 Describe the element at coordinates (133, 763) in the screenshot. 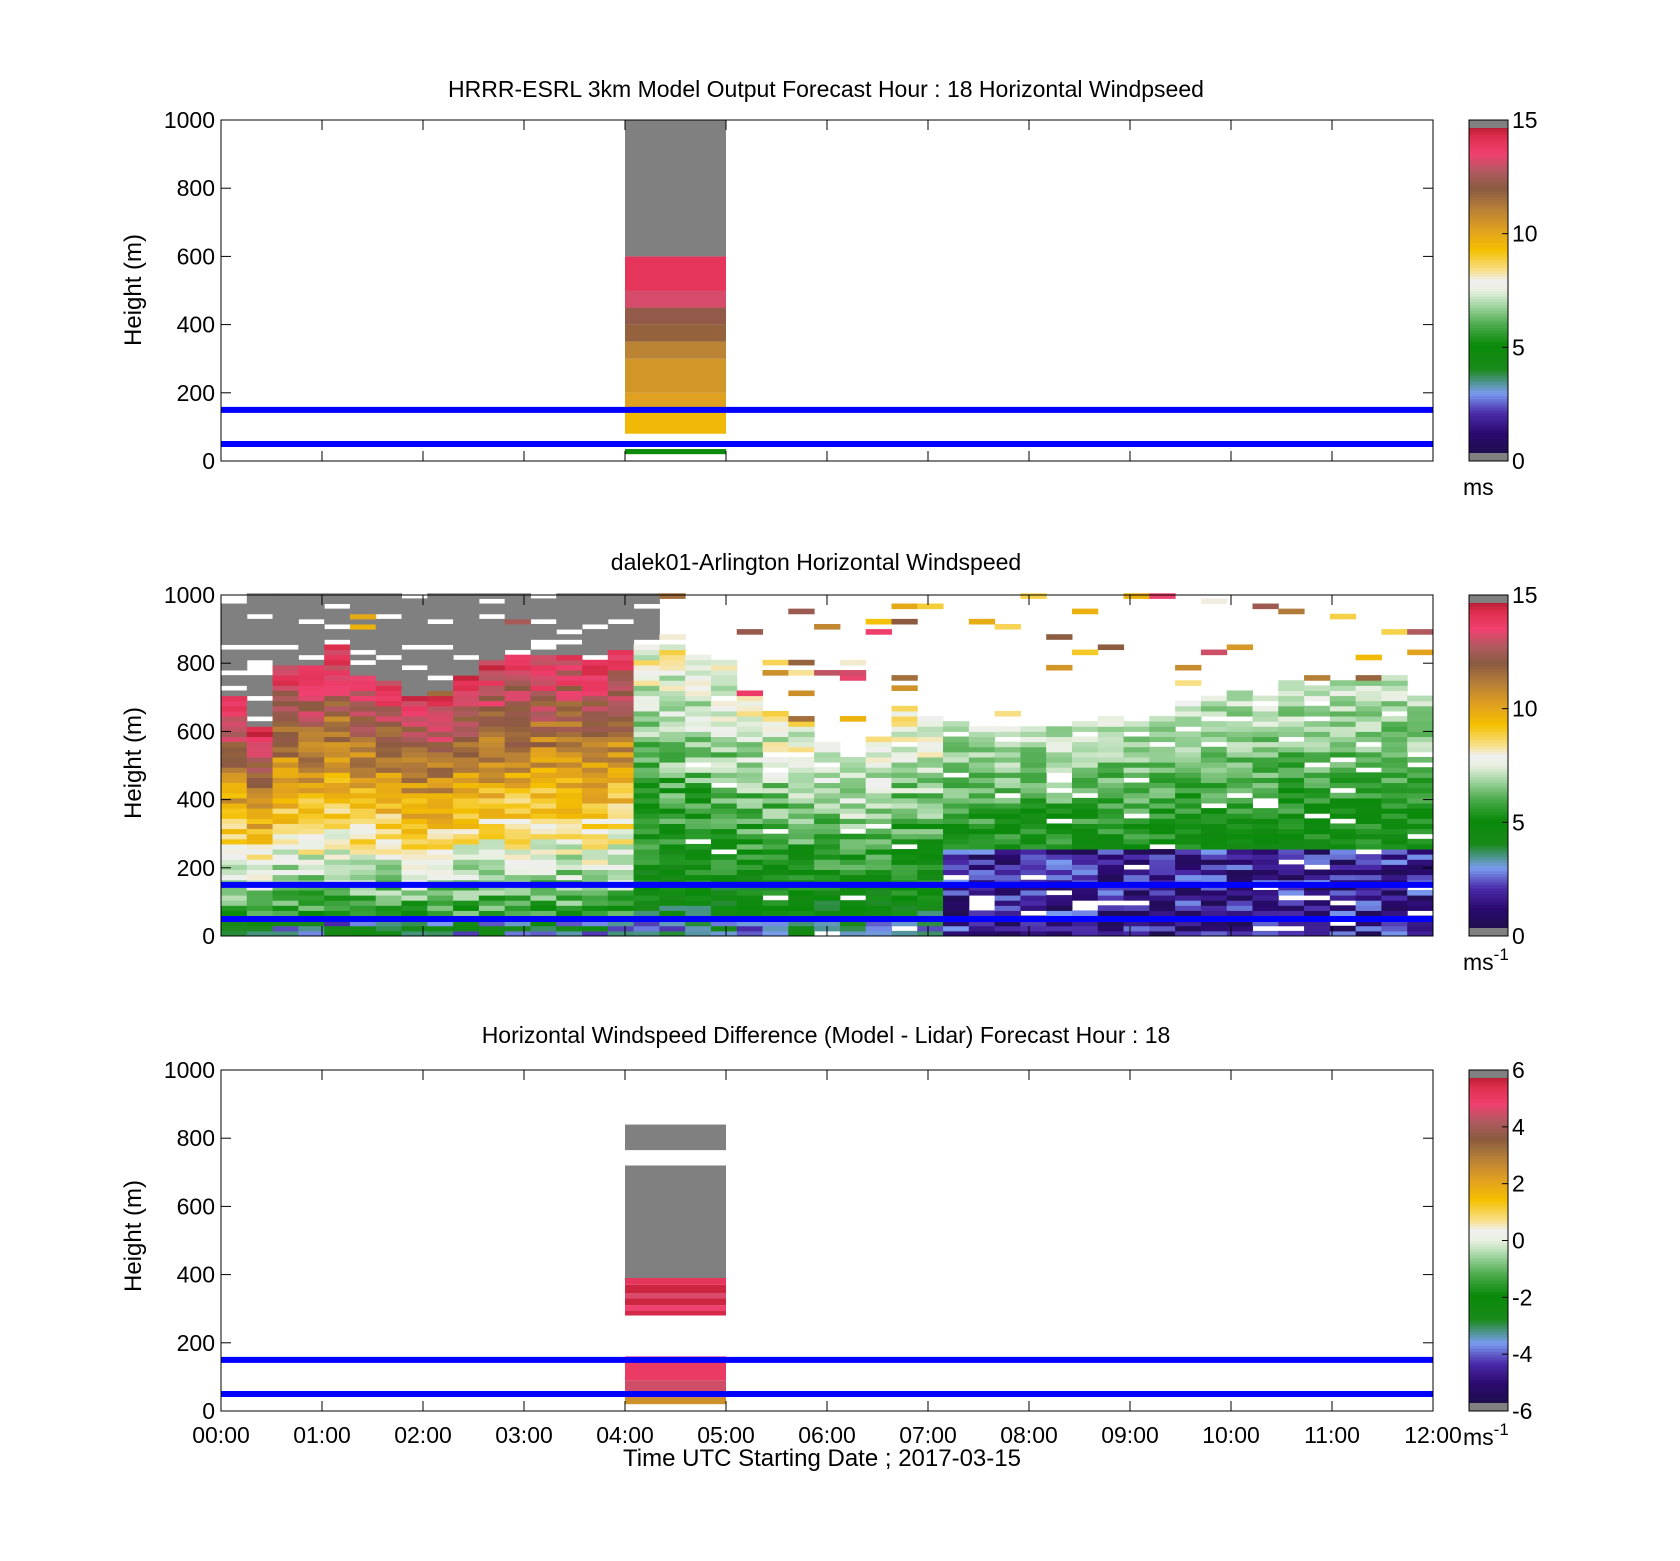

I see `panel-lidar-ylabel: Height (m)` at that location.